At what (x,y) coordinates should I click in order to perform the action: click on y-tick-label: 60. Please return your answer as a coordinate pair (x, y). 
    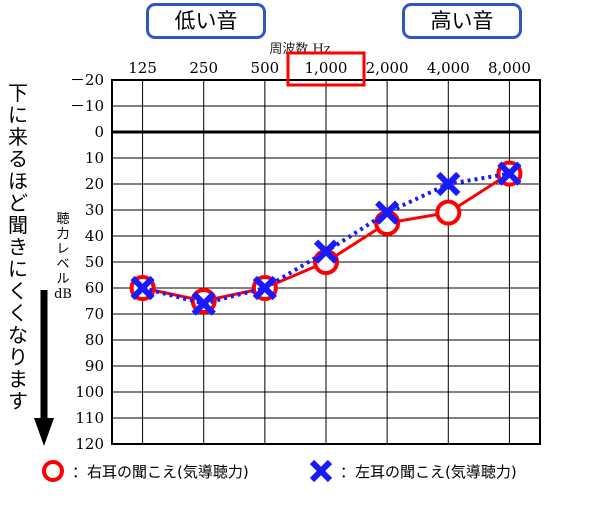
    Looking at the image, I should click on (94, 288).